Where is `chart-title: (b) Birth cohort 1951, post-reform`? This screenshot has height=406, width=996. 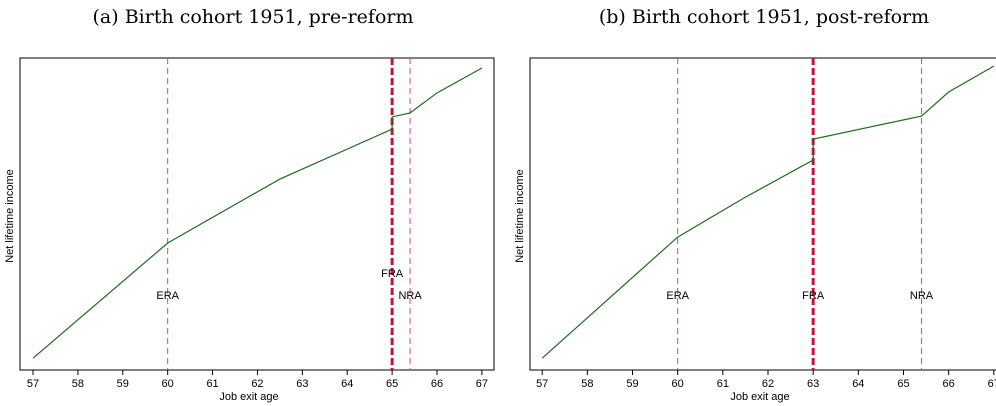
chart-title: (b) Birth cohort 1951, post-reform is located at coordinates (764, 17).